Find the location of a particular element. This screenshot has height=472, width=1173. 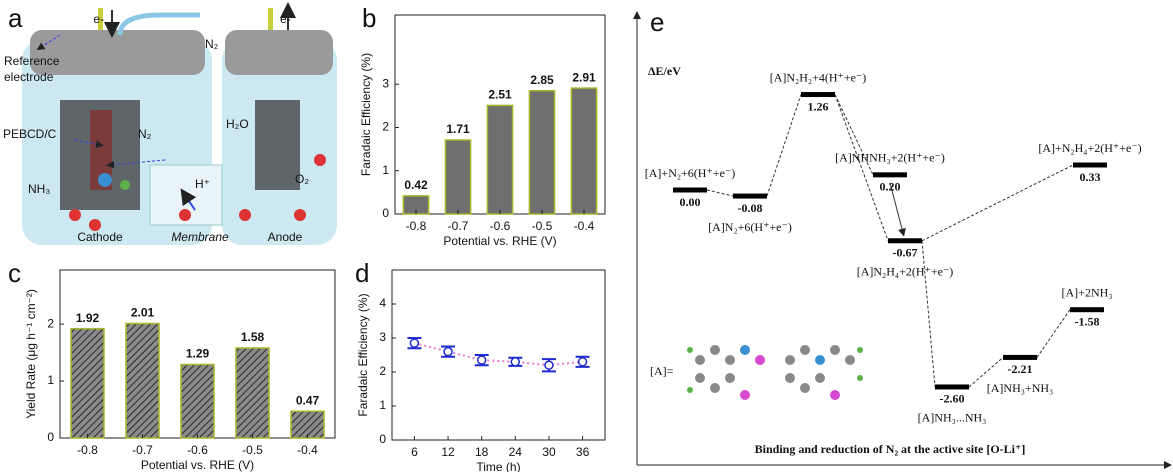

x-tick-label: -0.8 is located at coordinates (87, 450).